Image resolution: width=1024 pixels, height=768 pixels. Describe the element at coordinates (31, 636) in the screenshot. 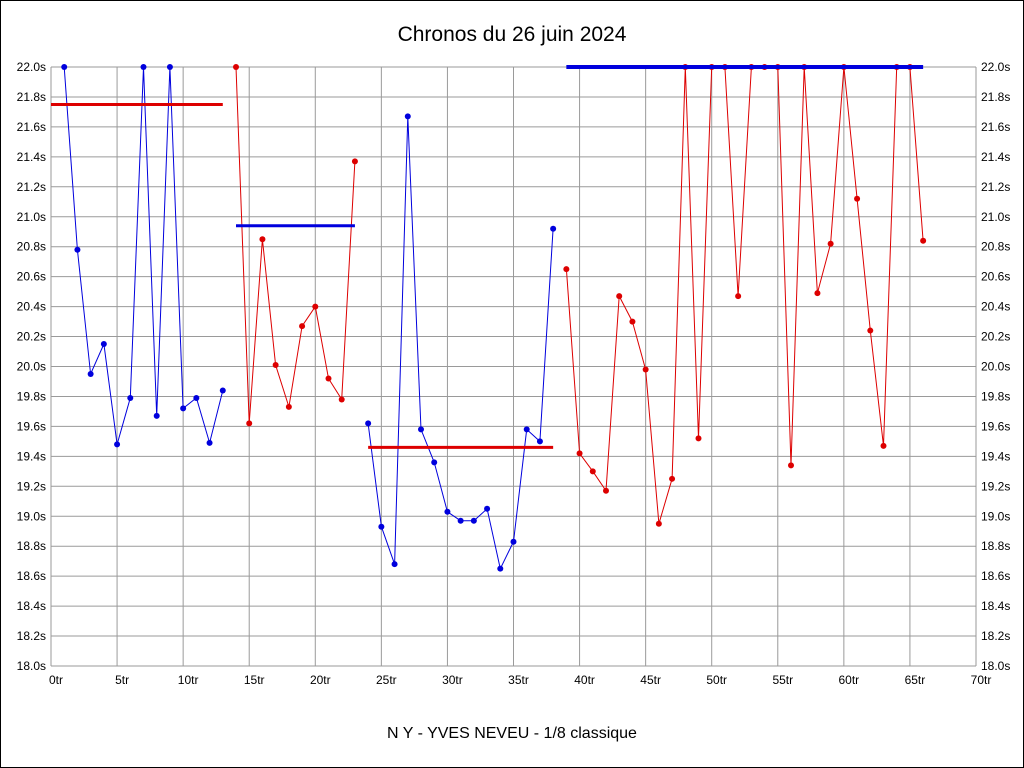

I see `y-tick-label-left: 18.2s` at that location.